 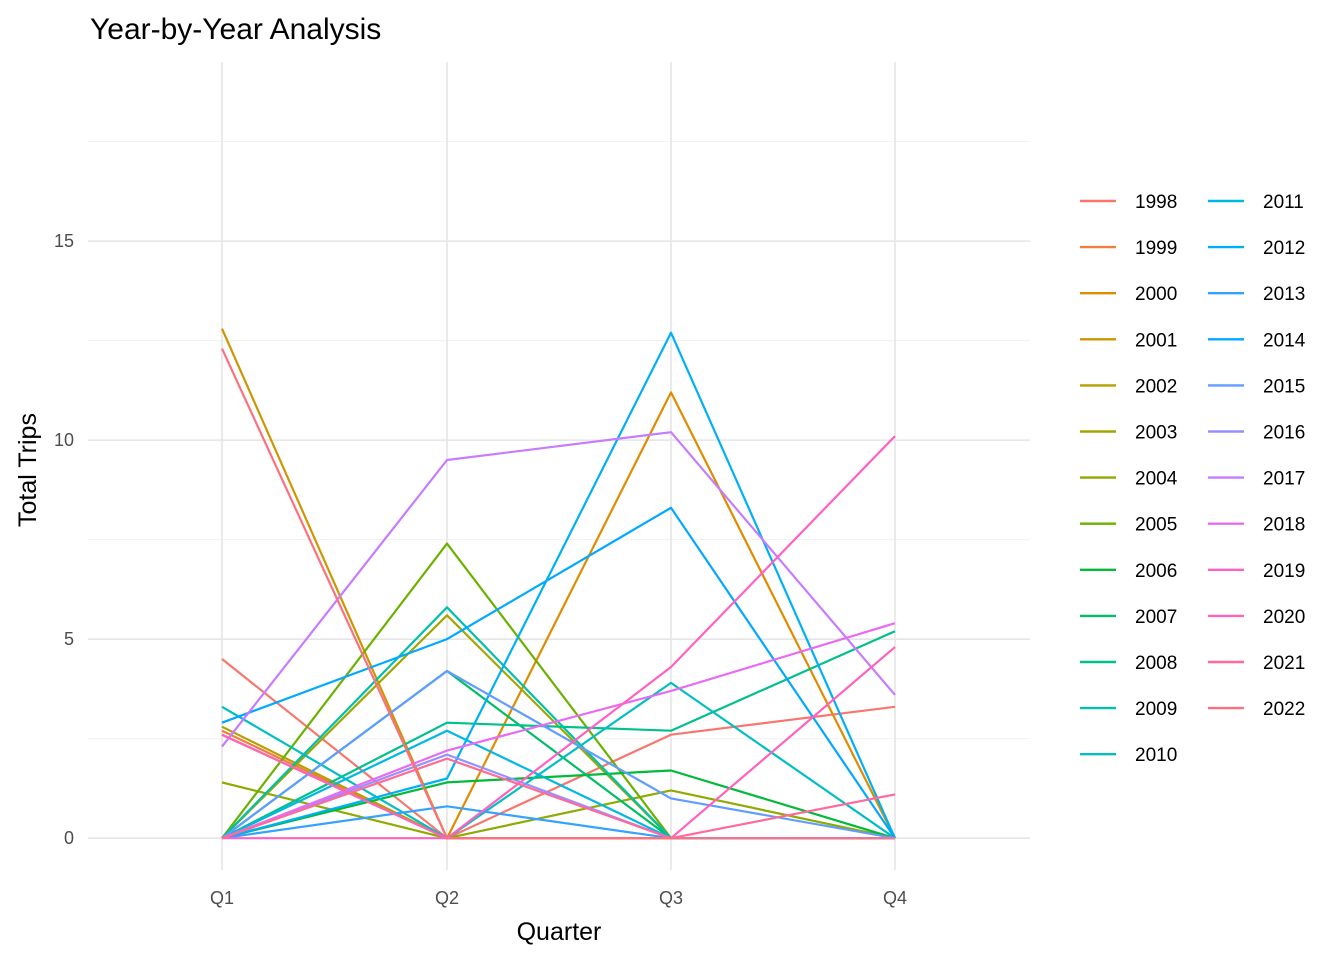 I want to click on legend-label: 2014, so click(x=1284, y=340).